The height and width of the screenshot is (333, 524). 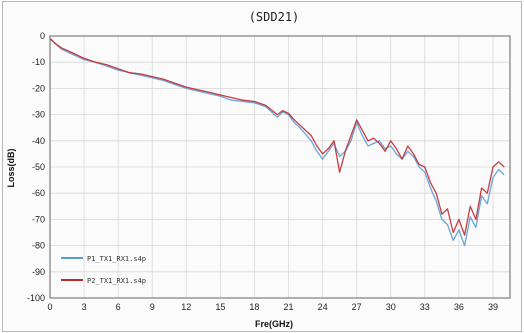 I want to click on y-tick-label: -50, so click(x=38, y=167).